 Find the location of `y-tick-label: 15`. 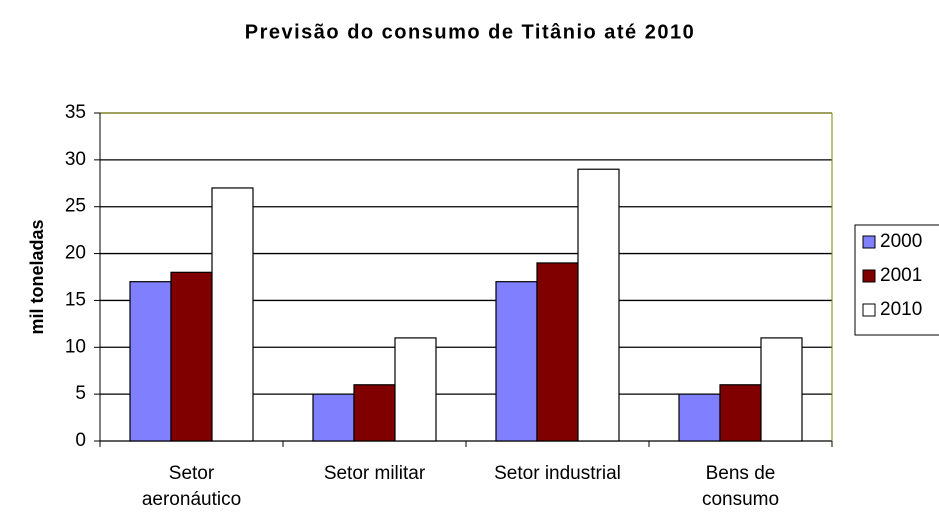

y-tick-label: 15 is located at coordinates (75, 299).